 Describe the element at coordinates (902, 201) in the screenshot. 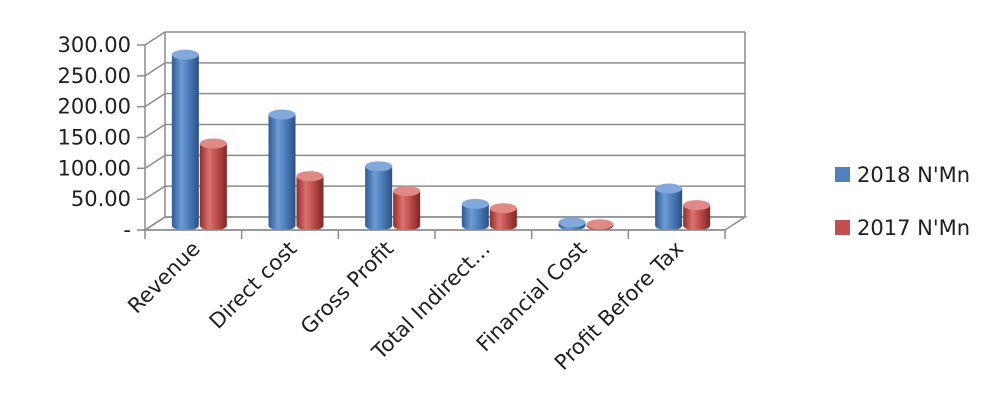

I see `legend: 2018 N'Mn 2017 N'Mn` at that location.